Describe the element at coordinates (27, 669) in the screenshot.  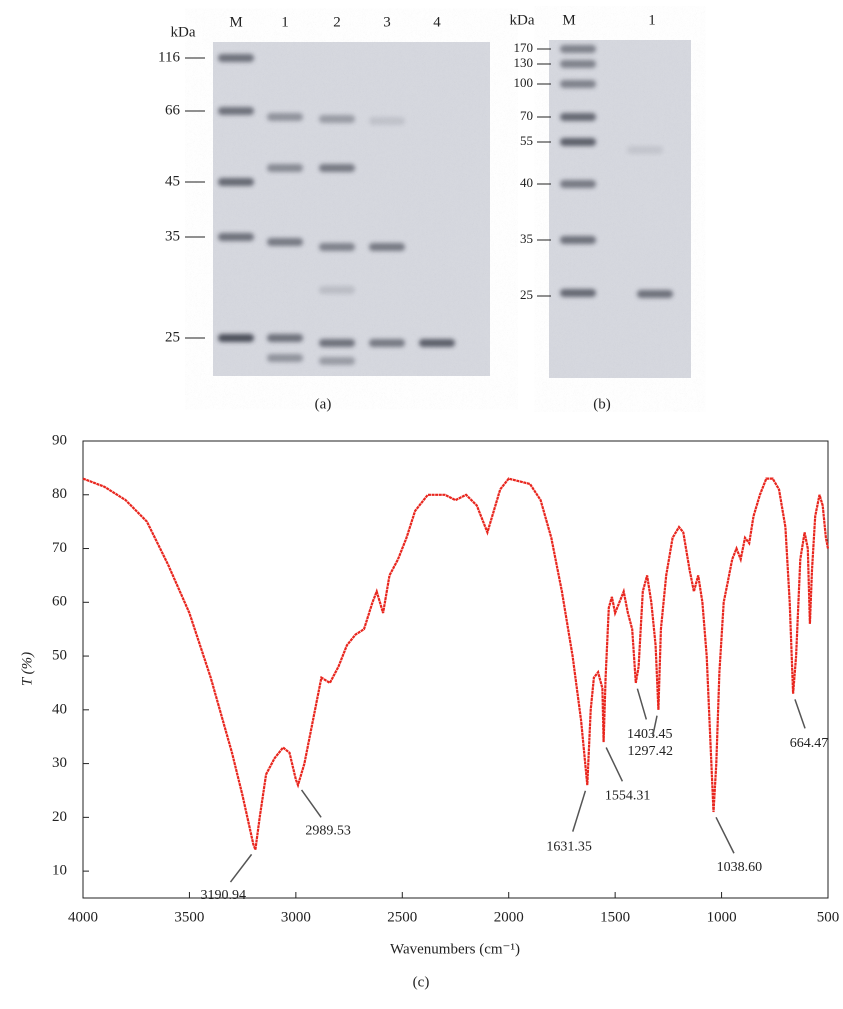
I see `y-axis-title: T (%)` at that location.